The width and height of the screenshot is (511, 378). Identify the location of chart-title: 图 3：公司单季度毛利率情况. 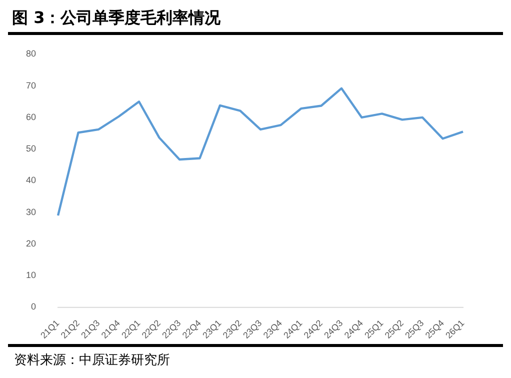
(255, 21).